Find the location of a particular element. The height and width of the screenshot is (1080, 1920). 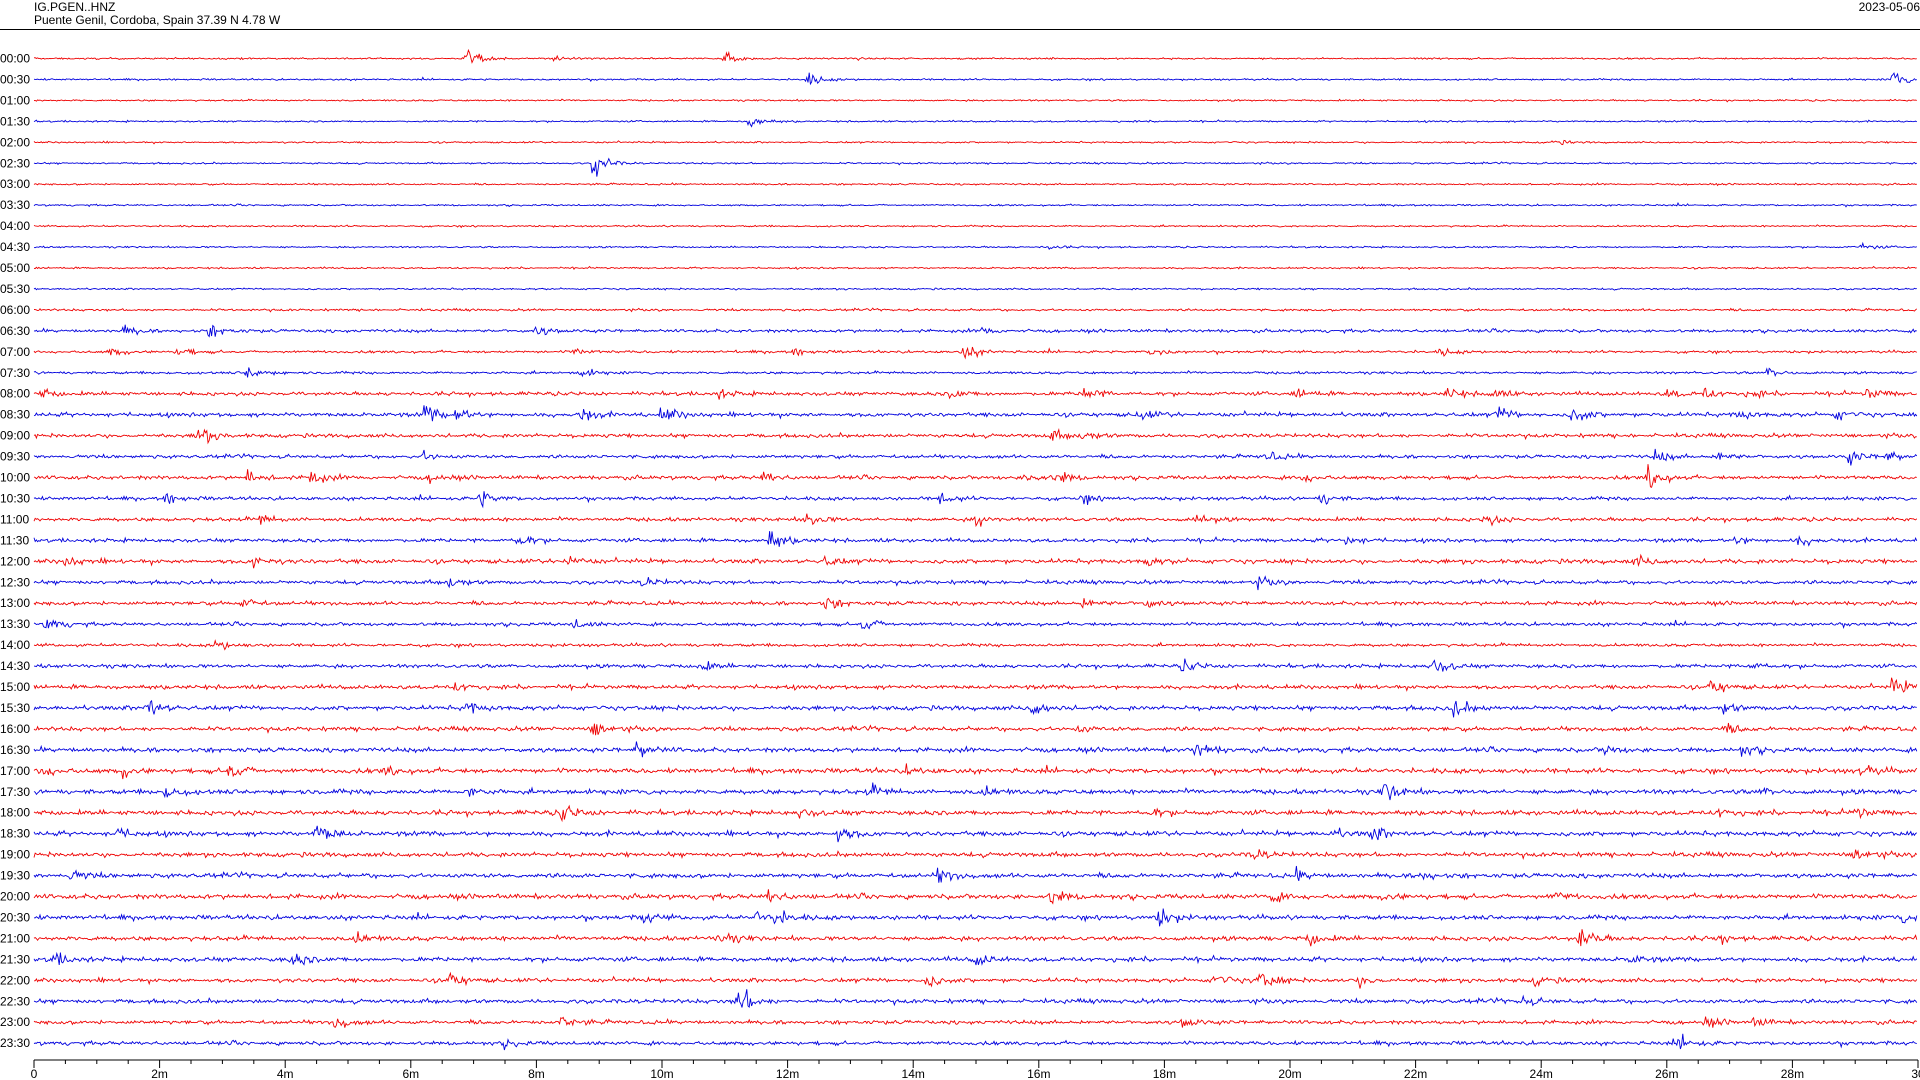

row-label-1800: 18:00 is located at coordinates (15, 813).